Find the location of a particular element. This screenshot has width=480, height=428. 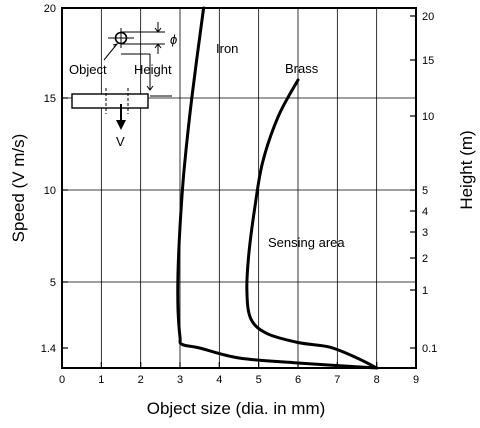

y2-ticks: 20 15 10 5 4 3 2 1 0.1 is located at coordinates (423, 183).